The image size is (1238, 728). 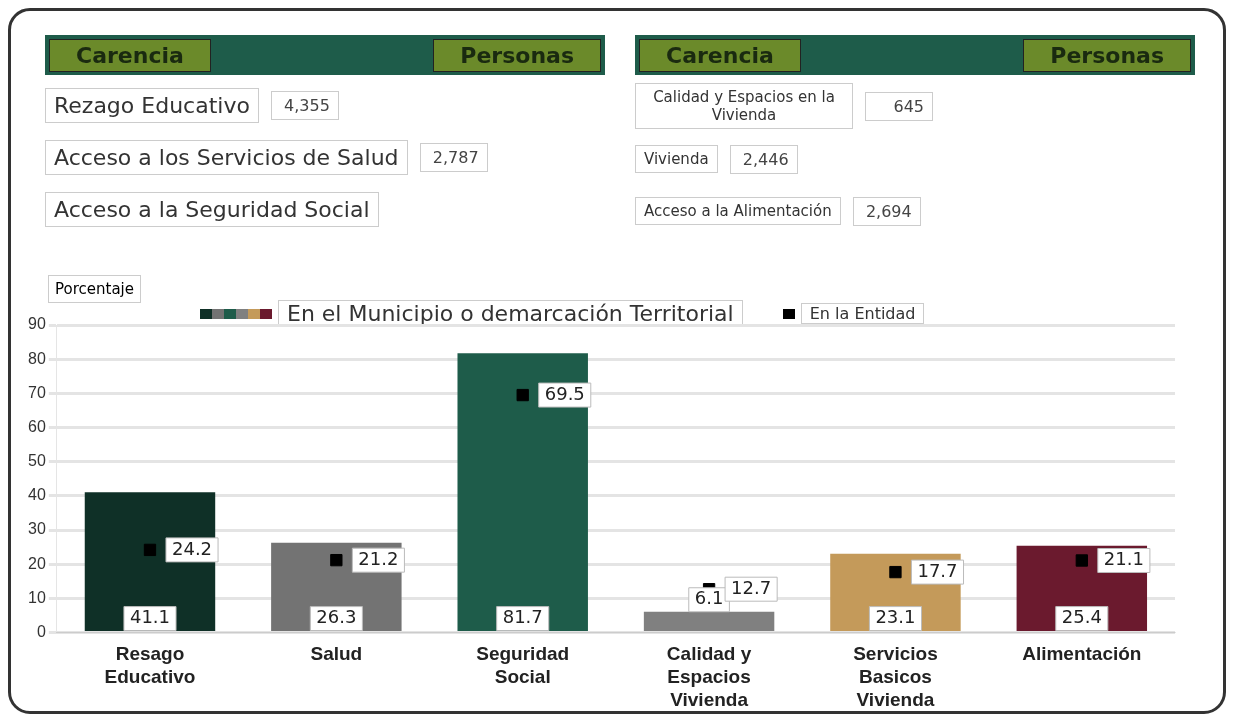 What do you see at coordinates (455, 157) in the screenshot?
I see `text: 2,787` at bounding box center [455, 157].